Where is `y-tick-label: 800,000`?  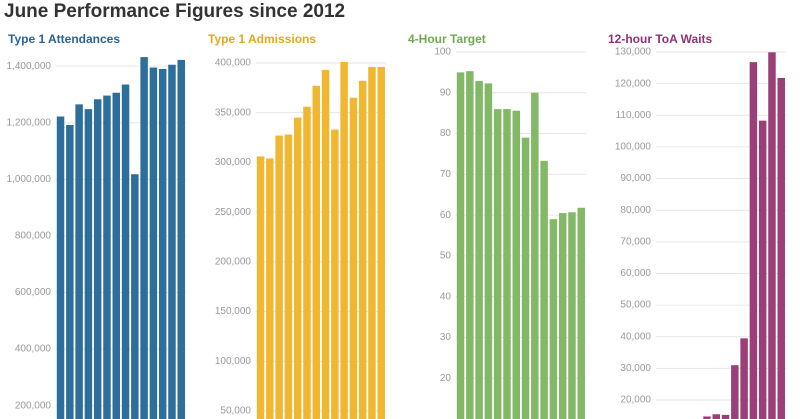 y-tick-label: 800,000 is located at coordinates (33, 236).